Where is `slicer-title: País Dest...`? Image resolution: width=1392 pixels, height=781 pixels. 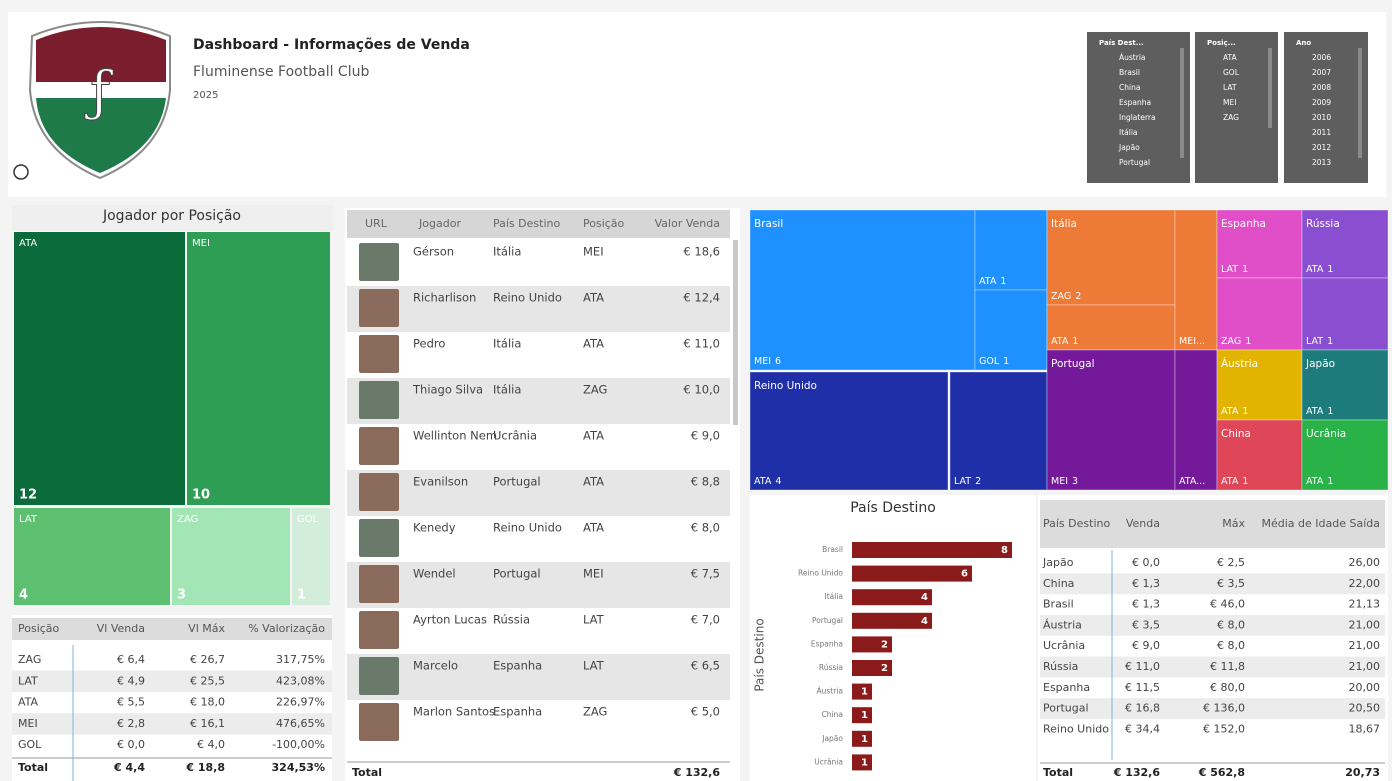
slicer-title: País Dest... is located at coordinates (1121, 43).